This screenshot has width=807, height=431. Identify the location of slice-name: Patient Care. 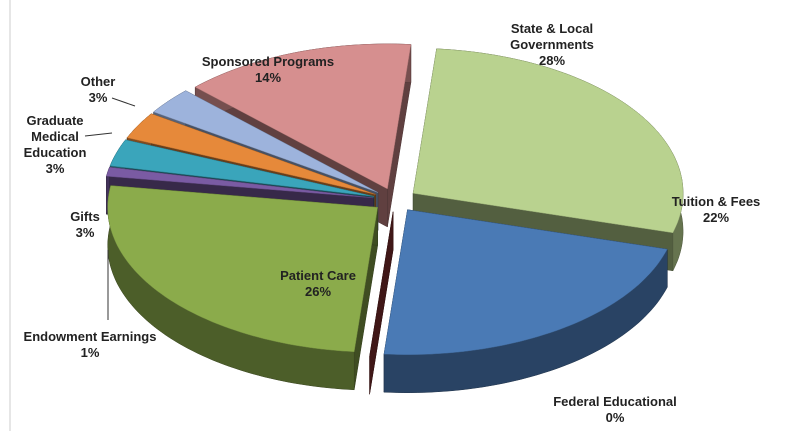
(318, 275).